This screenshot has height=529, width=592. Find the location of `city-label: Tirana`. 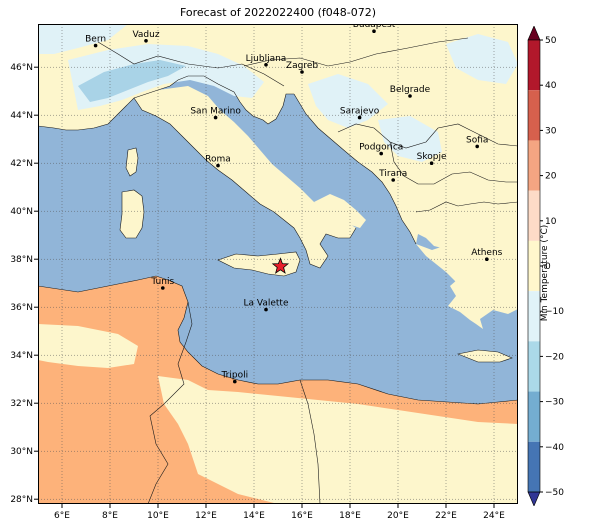

city-label: Tirana is located at coordinates (392, 174).